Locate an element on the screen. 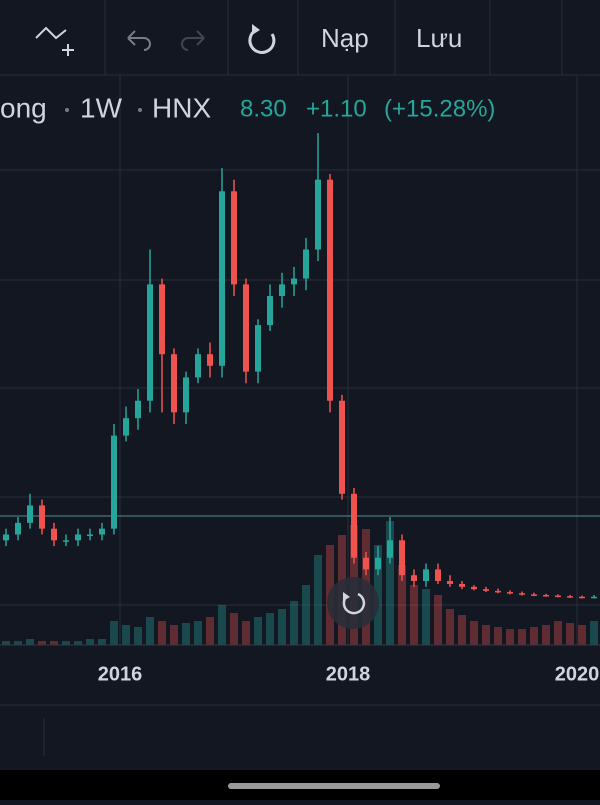  indicator-icon is located at coordinates (51, 33).